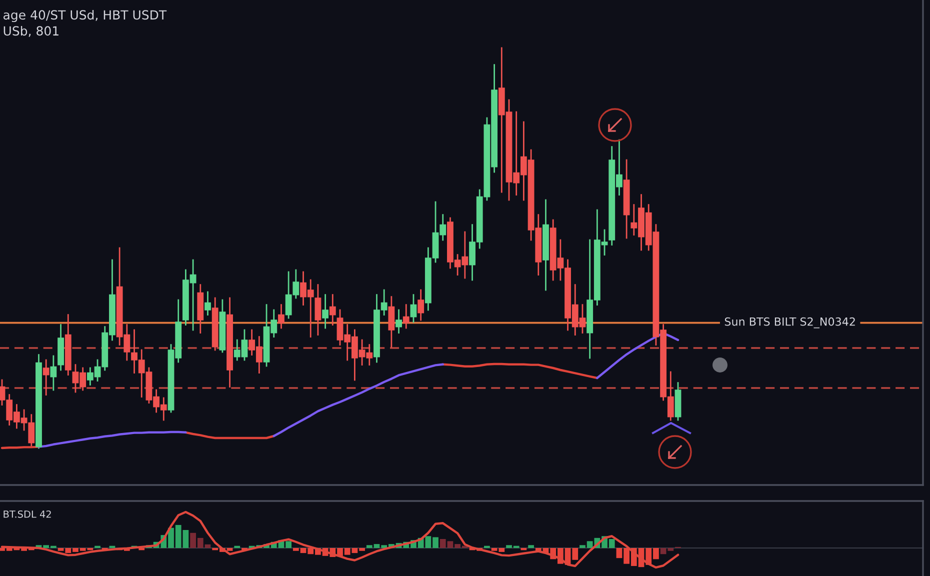 This screenshot has height=576, width=930. What do you see at coordinates (27, 514) in the screenshot?
I see `chart-title: BT.SDL 42` at bounding box center [27, 514].